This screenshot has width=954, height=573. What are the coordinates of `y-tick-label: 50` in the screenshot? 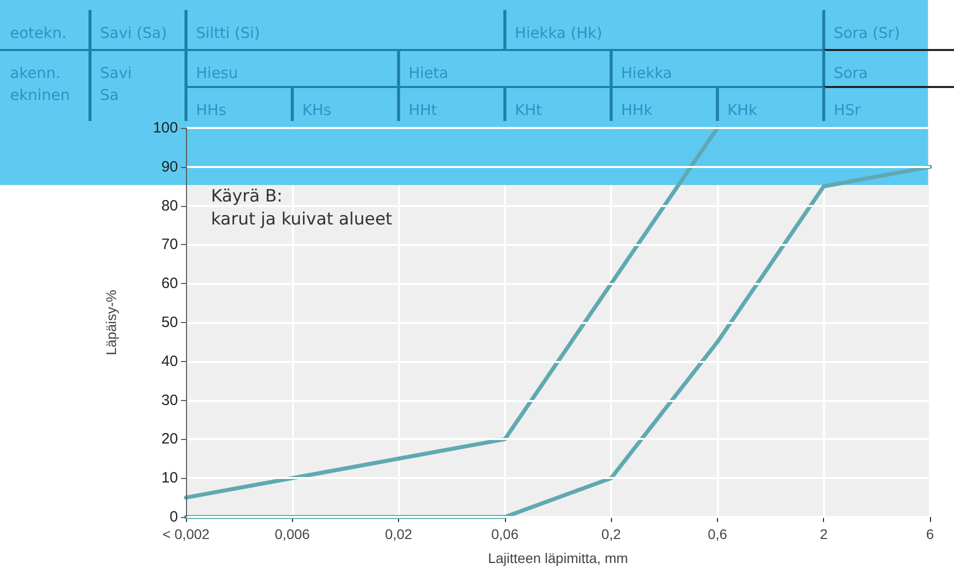 It's located at (169, 322).